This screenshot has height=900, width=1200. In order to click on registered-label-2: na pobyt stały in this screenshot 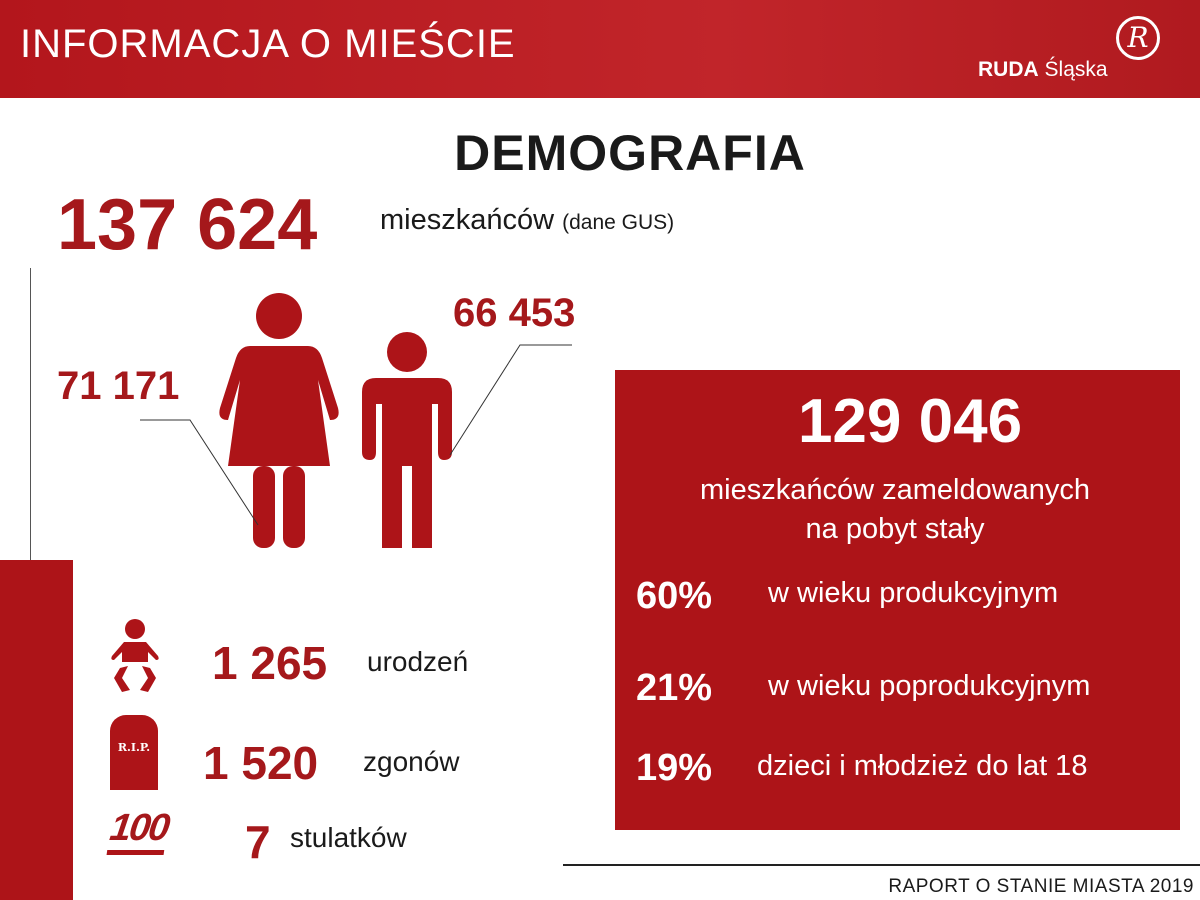, I will do `click(895, 529)`.